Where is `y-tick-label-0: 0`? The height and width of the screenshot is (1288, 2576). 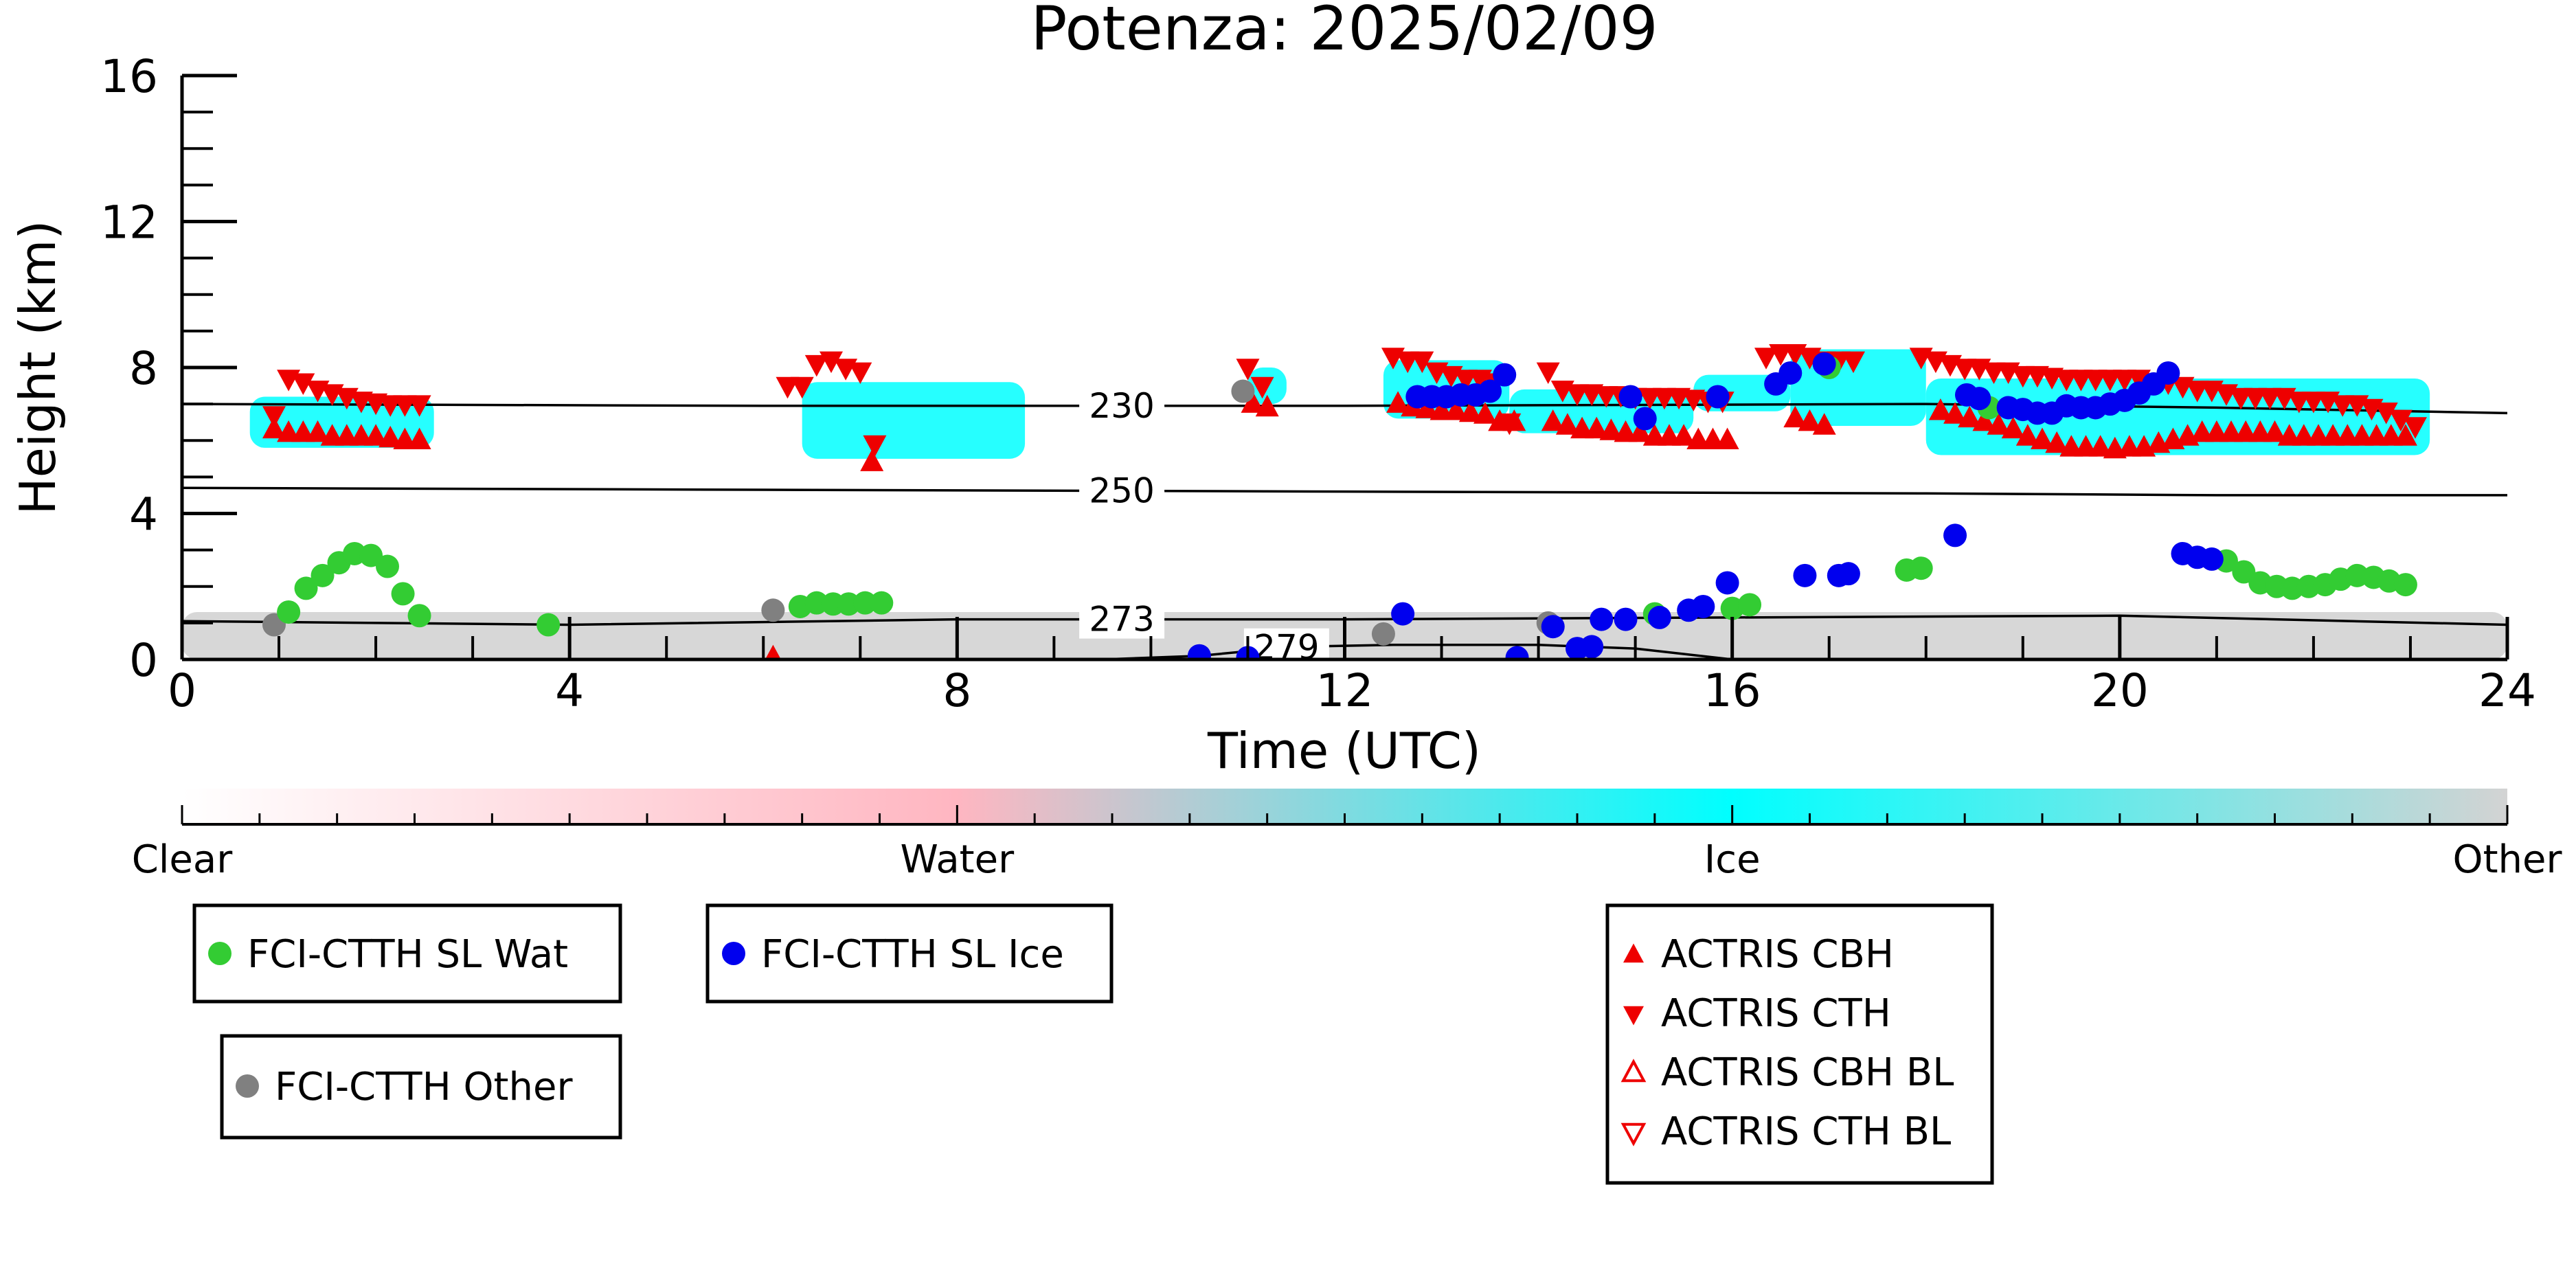
y-tick-label-0: 0 is located at coordinates (143, 660).